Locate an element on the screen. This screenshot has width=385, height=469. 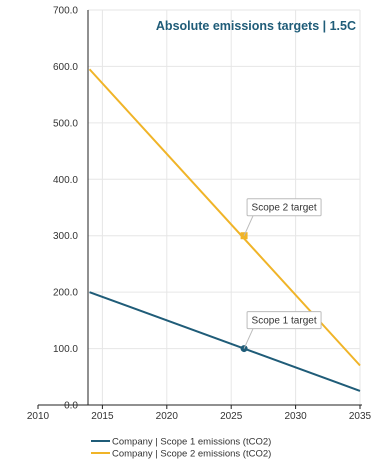
callout-label: Scope 1 target is located at coordinates (284, 321).